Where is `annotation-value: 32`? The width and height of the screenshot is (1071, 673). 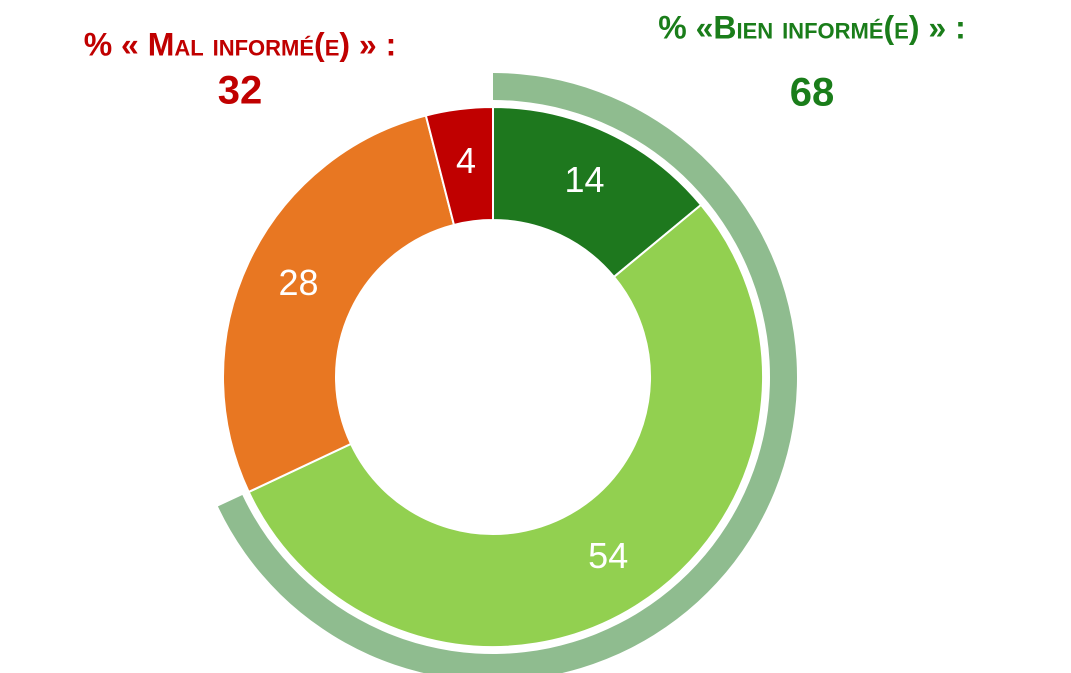
annotation-value: 32 is located at coordinates (240, 91).